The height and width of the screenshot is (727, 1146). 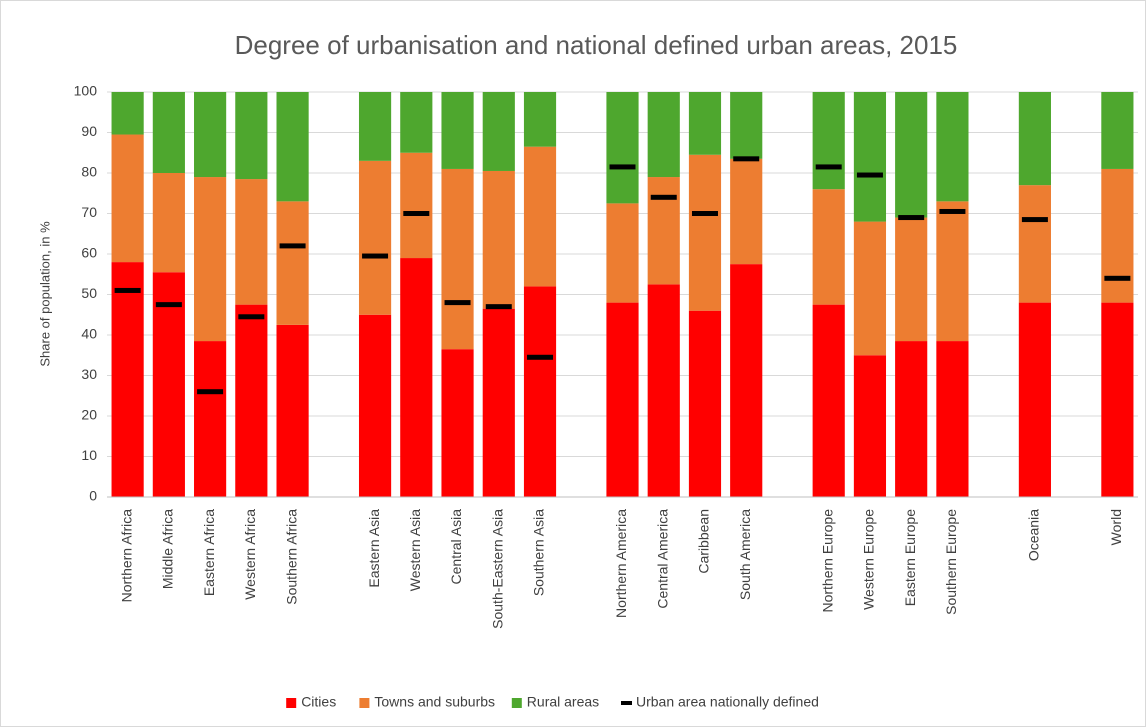 I want to click on x-tick-label: Southern Africa, so click(x=291, y=557).